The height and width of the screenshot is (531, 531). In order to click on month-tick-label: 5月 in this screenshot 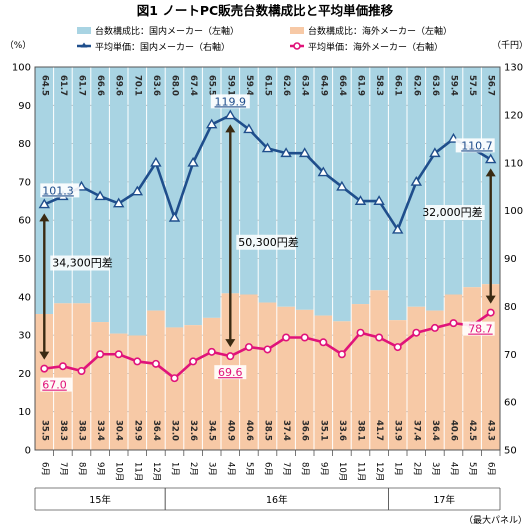, I will do `click(249, 469)`.